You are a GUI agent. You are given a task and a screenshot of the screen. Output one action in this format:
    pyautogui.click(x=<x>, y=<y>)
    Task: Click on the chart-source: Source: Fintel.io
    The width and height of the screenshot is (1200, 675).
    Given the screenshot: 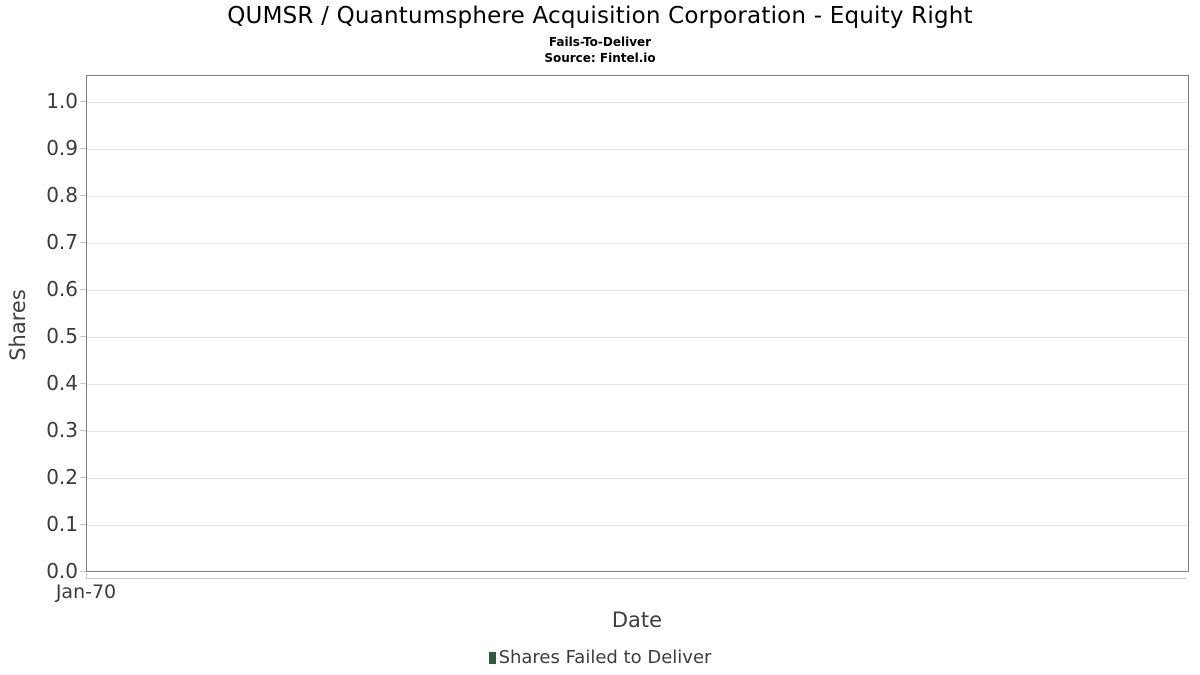 What is the action you would take?
    pyautogui.click(x=600, y=58)
    